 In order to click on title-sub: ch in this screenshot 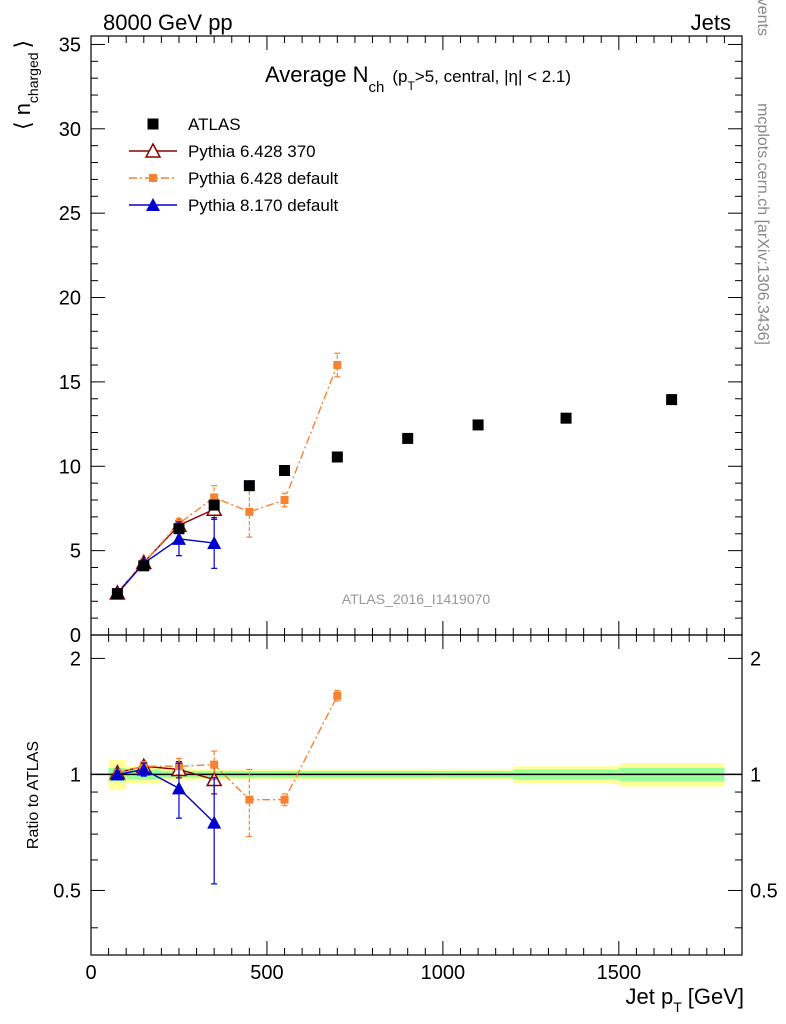, I will do `click(376, 87)`.